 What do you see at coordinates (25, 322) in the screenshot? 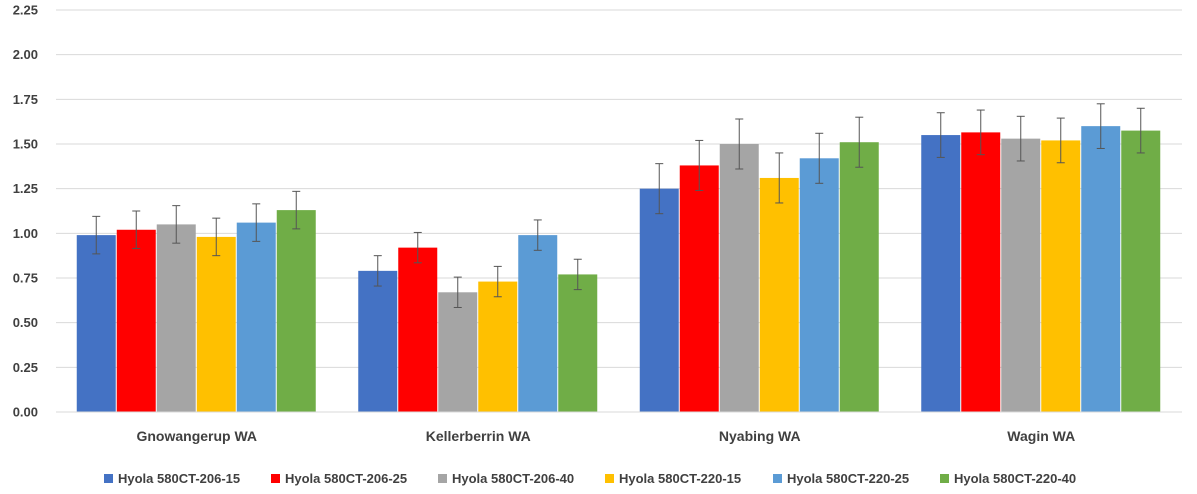
I see `y-tick-label: 0.50` at bounding box center [25, 322].